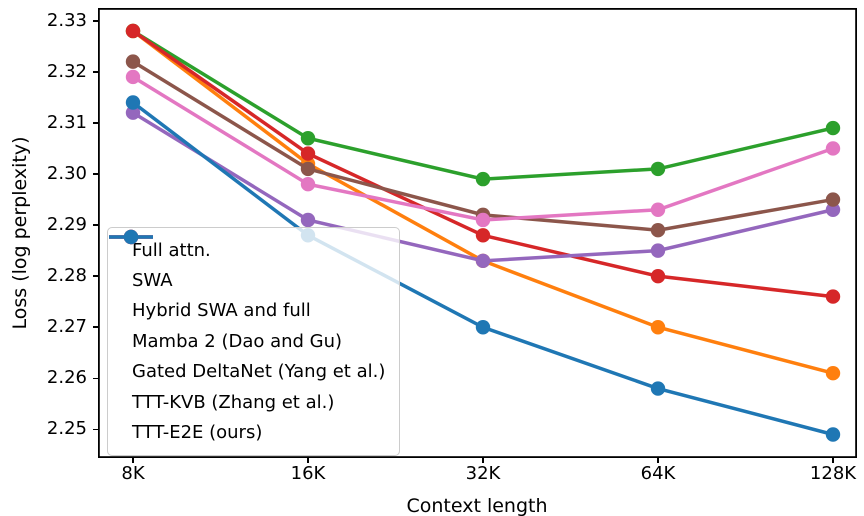 This screenshot has height=516, width=864. I want to click on y-tick-label: 2.29, so click(66, 225).